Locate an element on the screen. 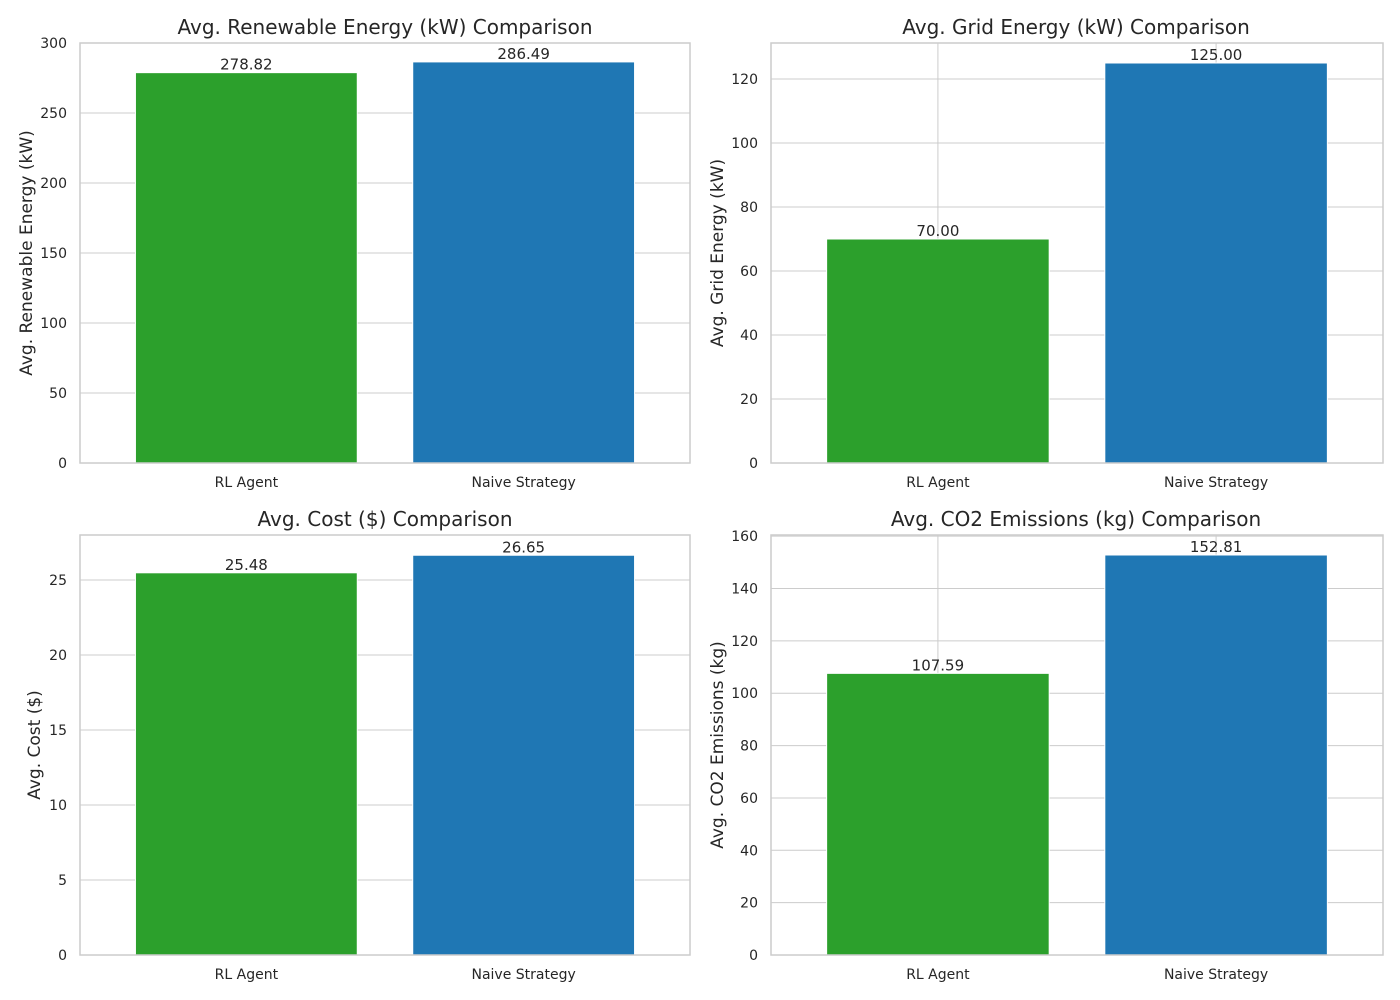 This screenshot has width=1400, height=1000. y-tick-label: 250 is located at coordinates (53, 114).